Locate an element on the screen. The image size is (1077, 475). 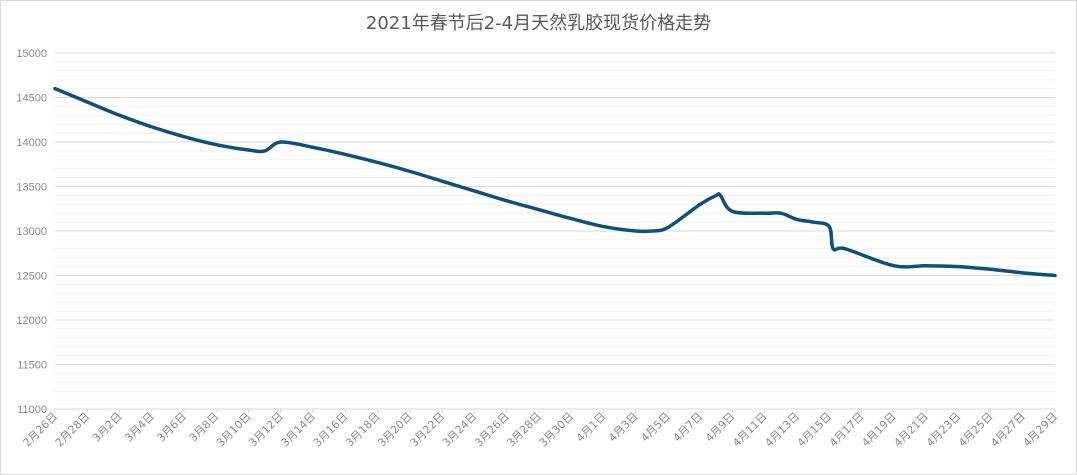
x-tick-label: 3月30日 is located at coordinates (557, 430).